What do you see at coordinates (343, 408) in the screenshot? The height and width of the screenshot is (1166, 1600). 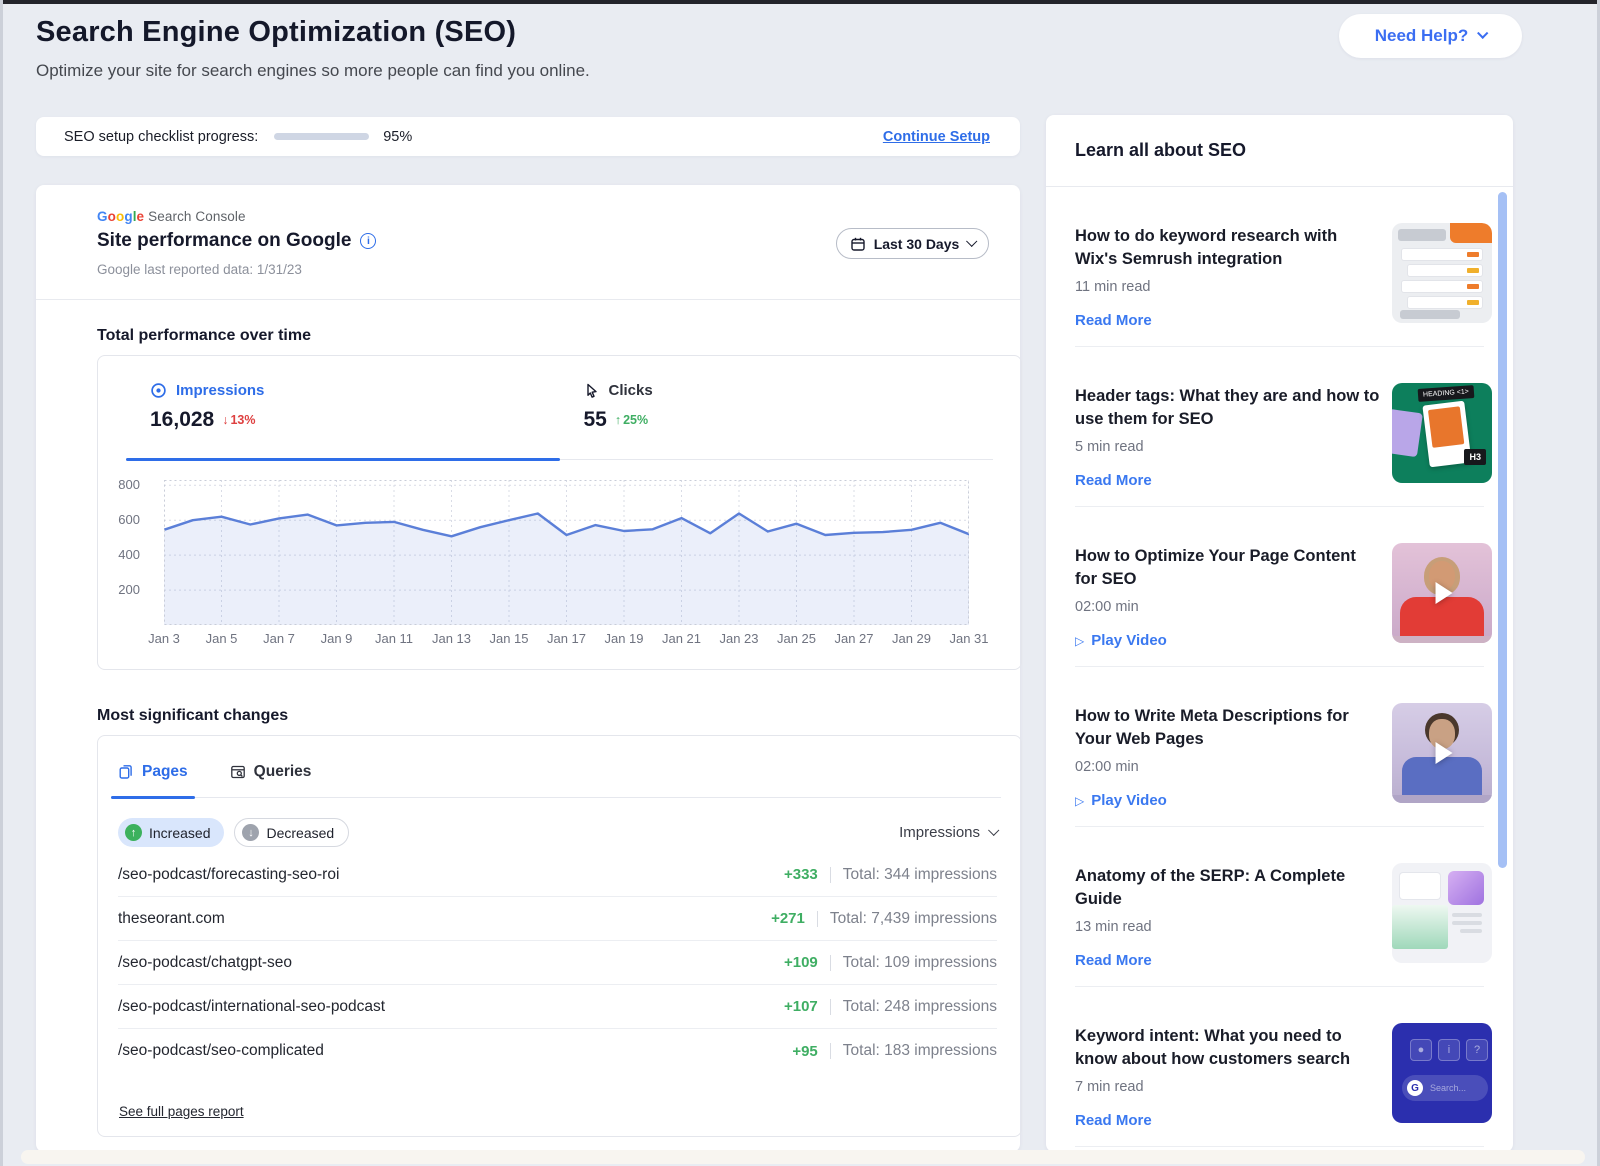 I see `tab-impressions: Impressions 16,028 ↓ 13%` at bounding box center [343, 408].